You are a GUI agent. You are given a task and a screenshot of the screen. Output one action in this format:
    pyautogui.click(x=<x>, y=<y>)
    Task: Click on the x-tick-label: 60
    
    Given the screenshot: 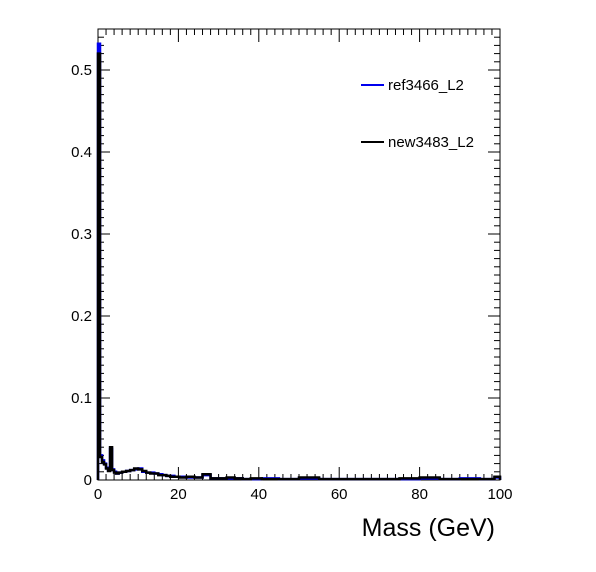 What is the action you would take?
    pyautogui.click(x=339, y=494)
    